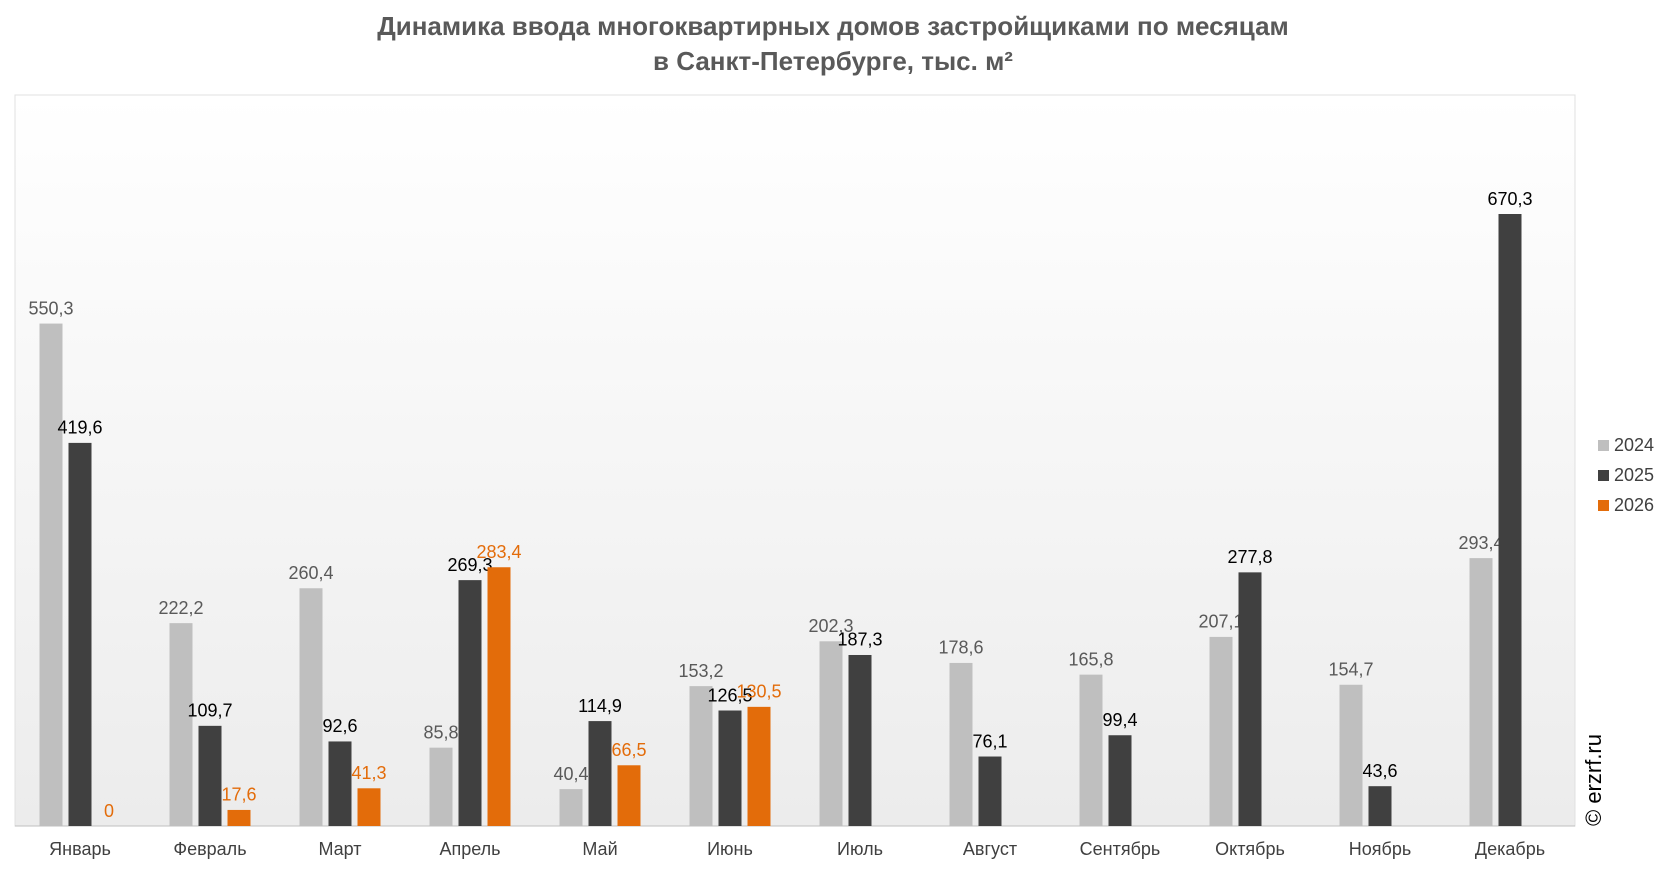 This screenshot has height=876, width=1666. Describe the element at coordinates (1634, 445) in the screenshot. I see `legend-label: 2024` at that location.